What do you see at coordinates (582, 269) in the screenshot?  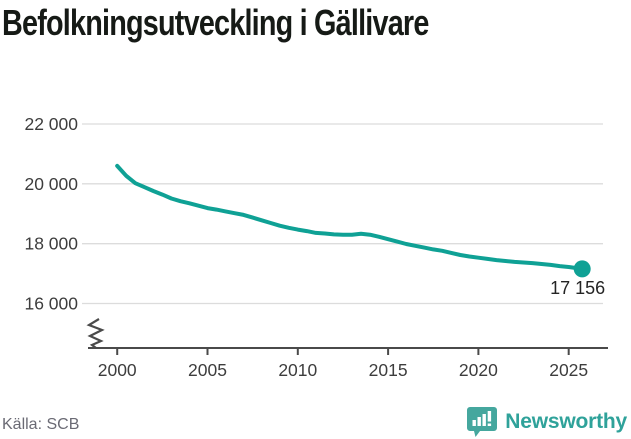 I see `line-end-marker` at bounding box center [582, 269].